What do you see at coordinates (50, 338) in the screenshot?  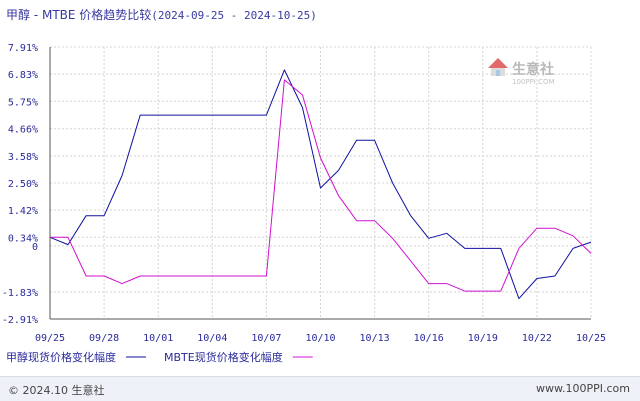 I see `x-tick-label: 09/25` at bounding box center [50, 338].